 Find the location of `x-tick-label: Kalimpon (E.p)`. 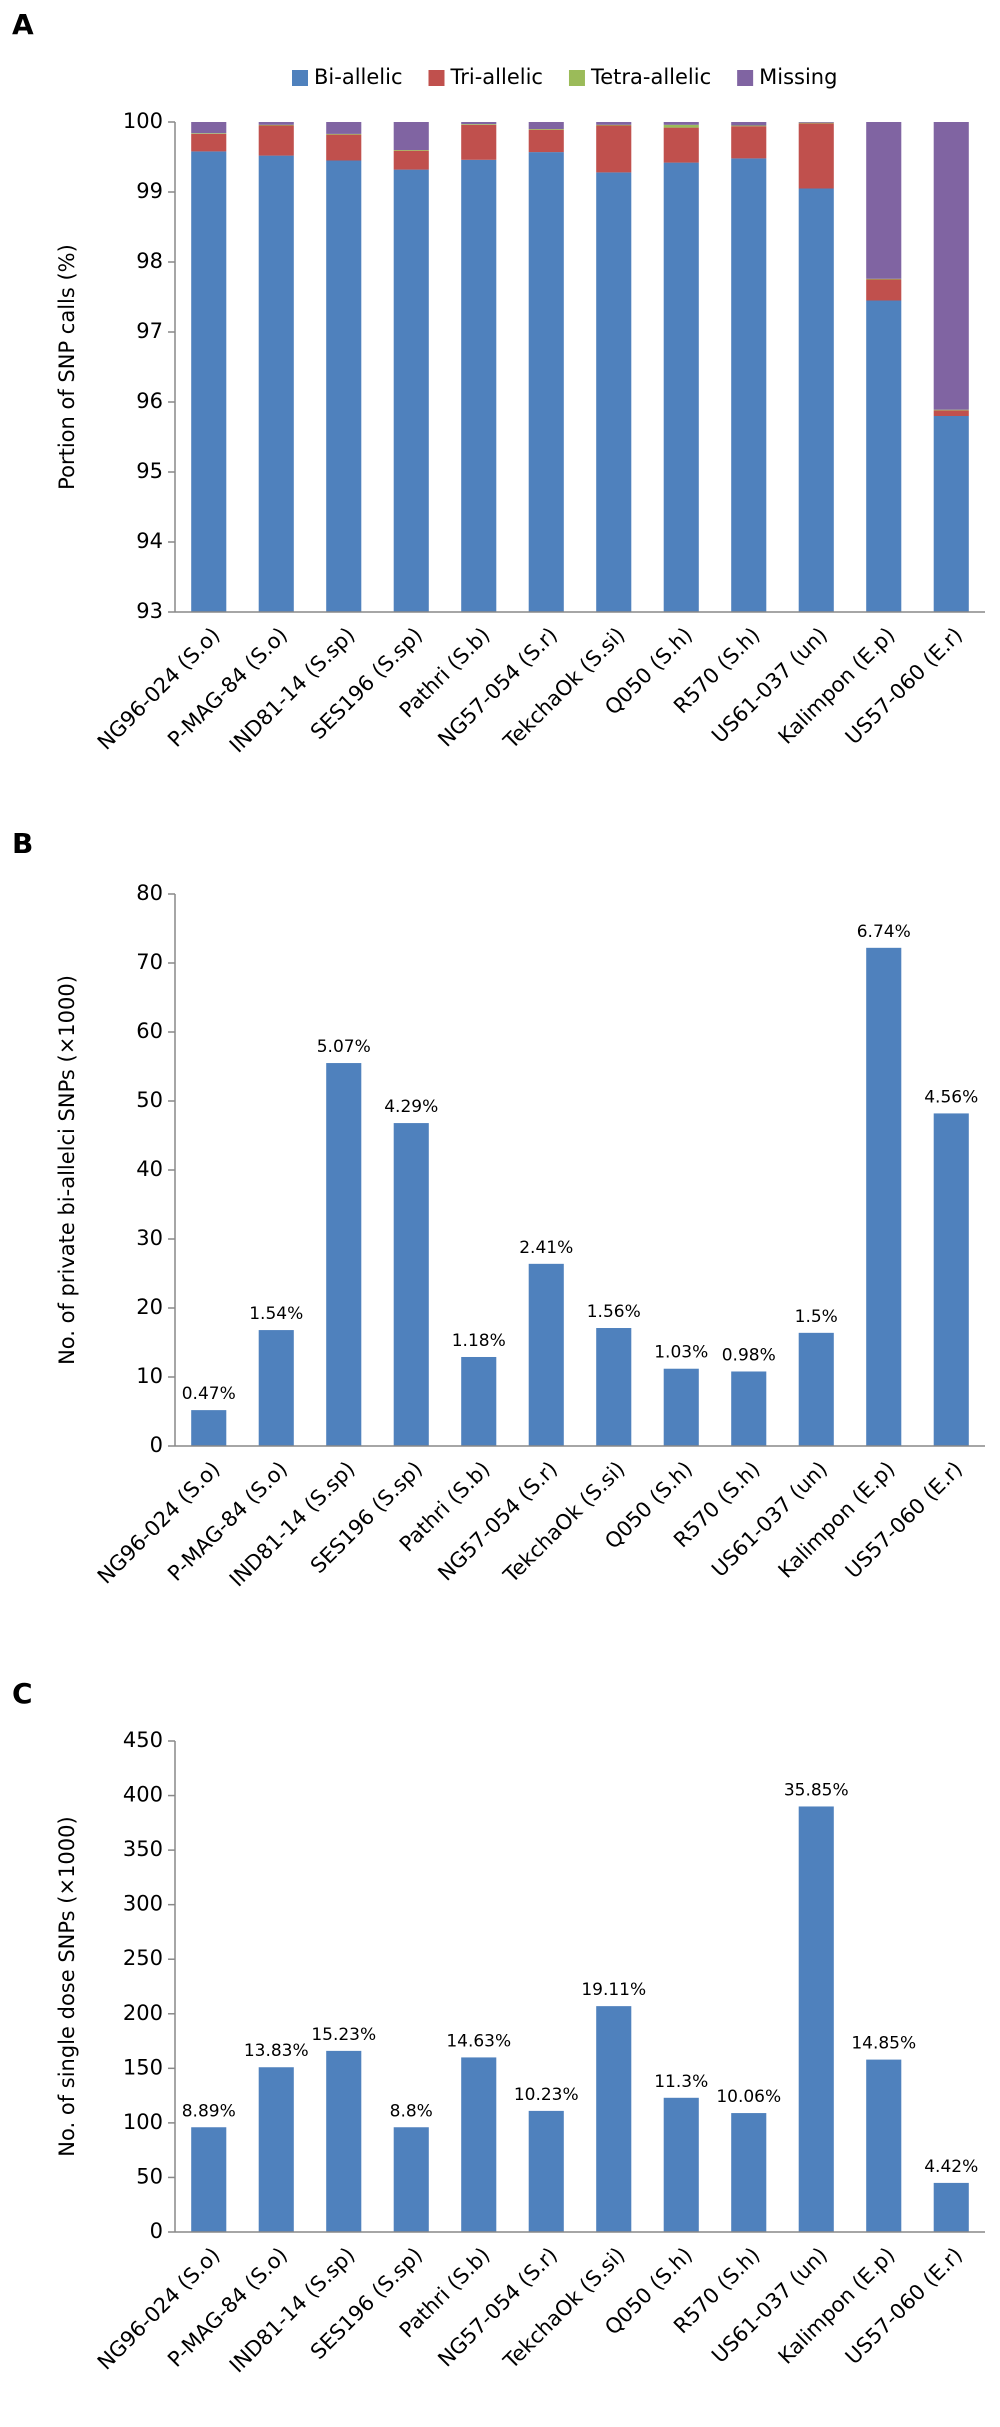

x-tick-label: Kalimpon (E.p) is located at coordinates (837, 2306).